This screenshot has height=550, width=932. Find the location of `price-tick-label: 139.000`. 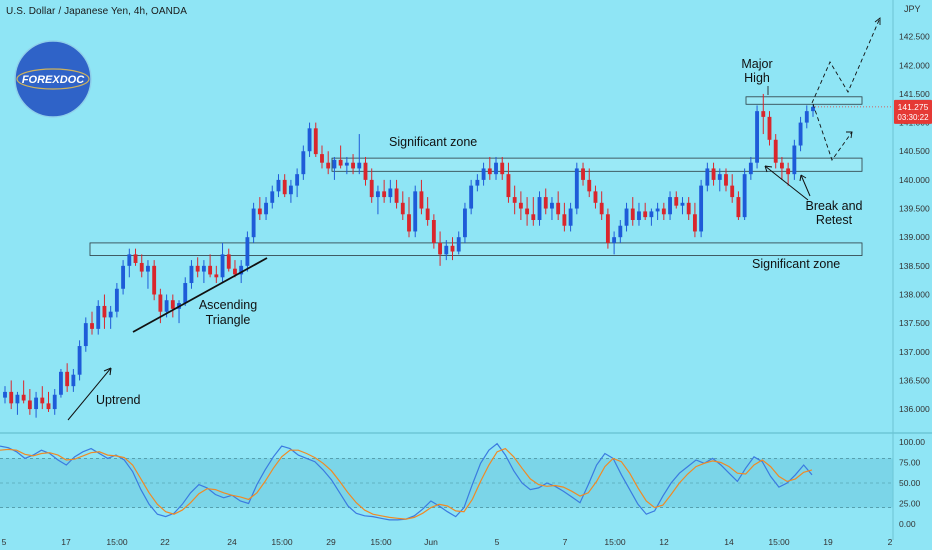

price-tick-label: 139.000 is located at coordinates (914, 237).